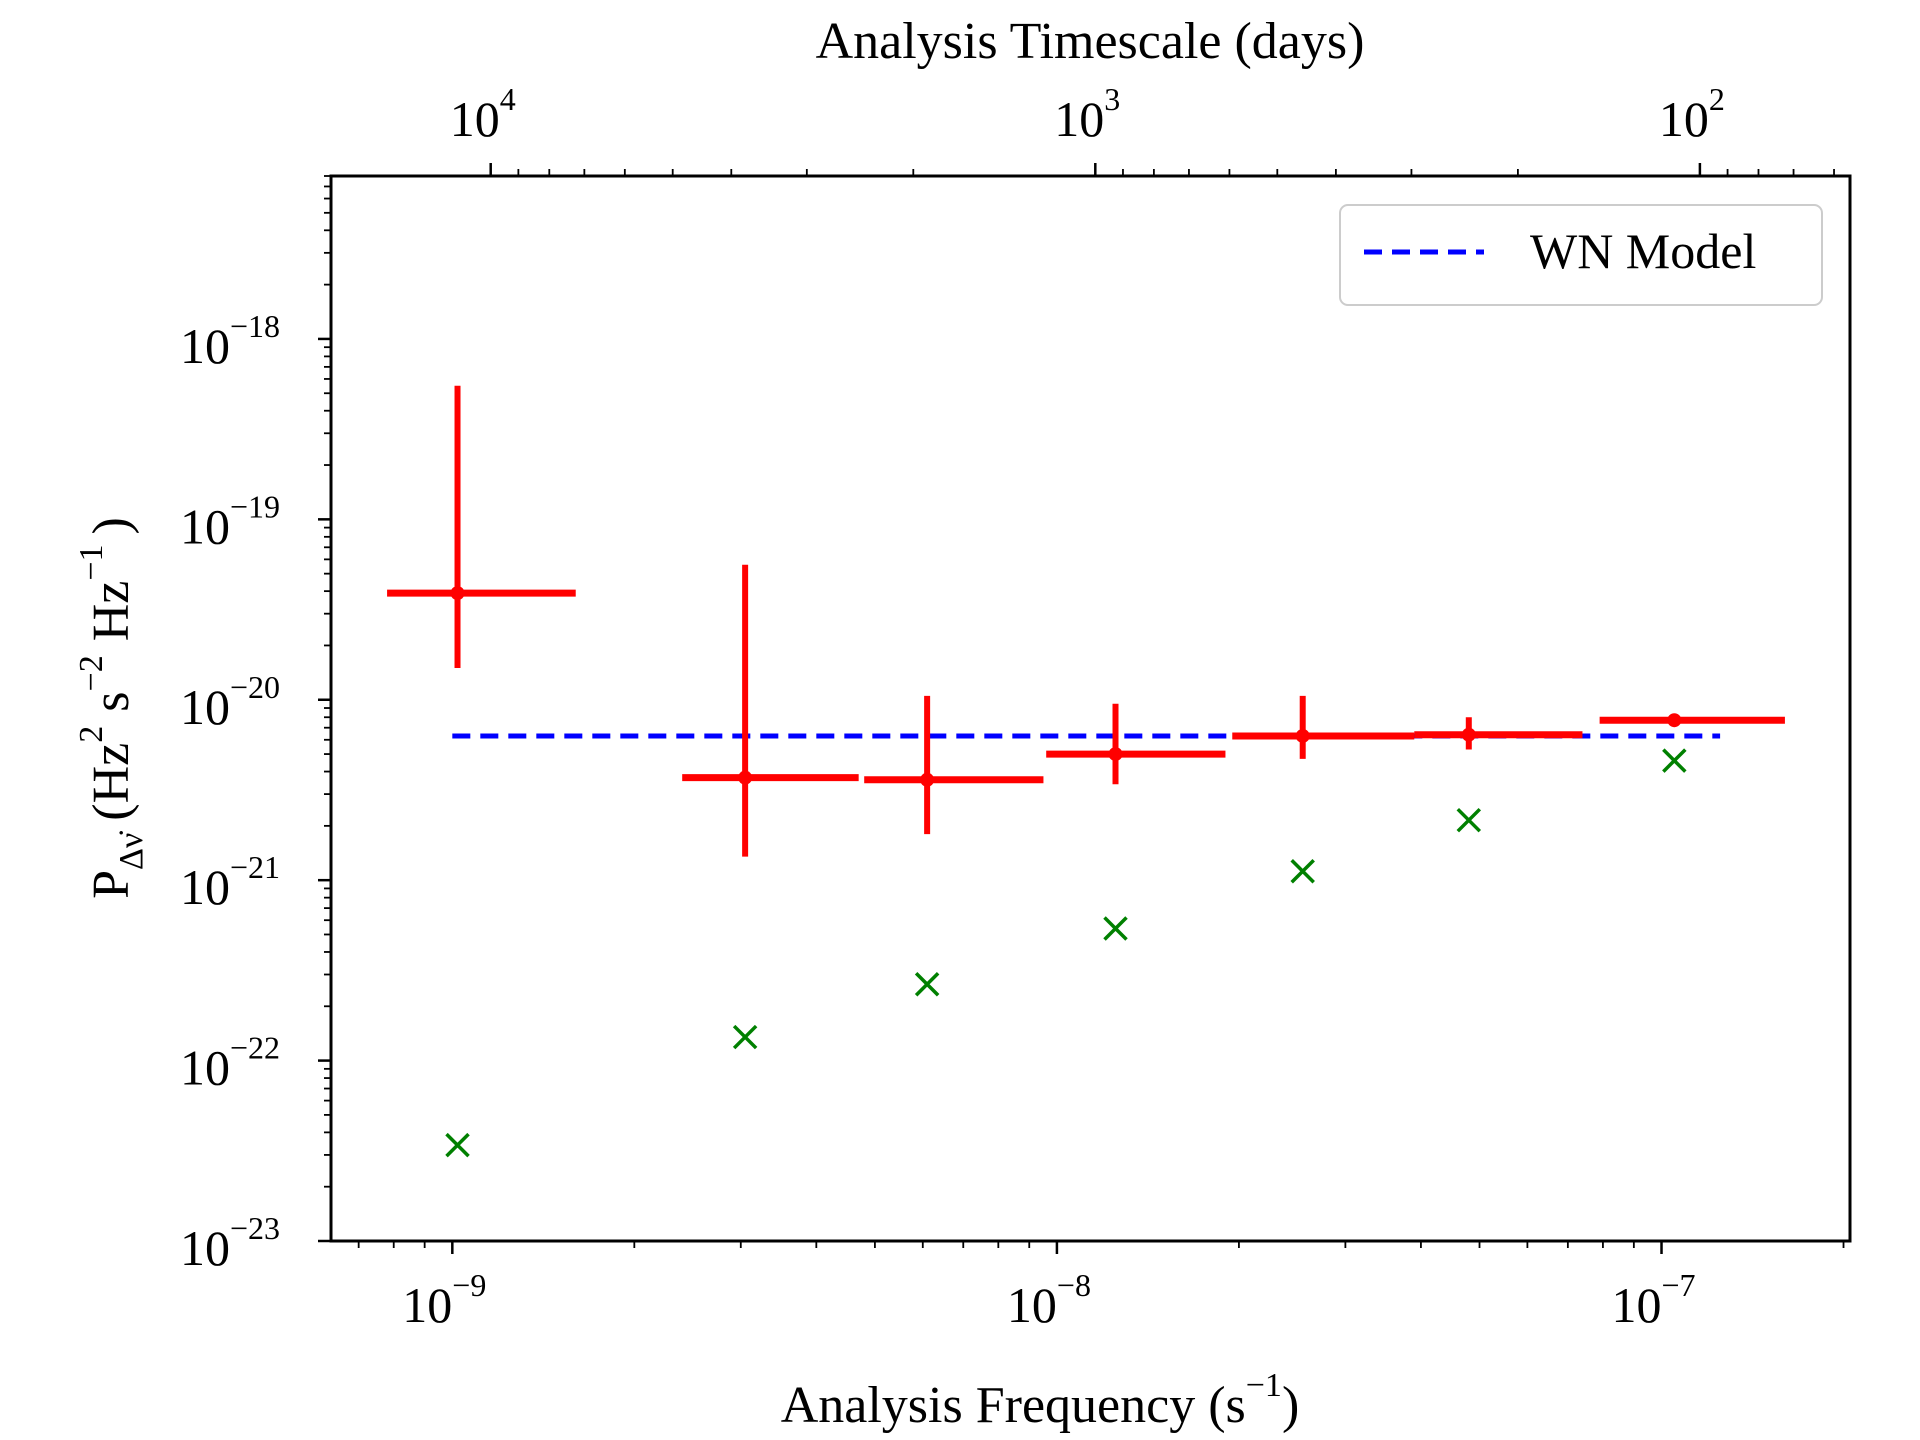 The image size is (1920, 1440). Describe the element at coordinates (1090, 41) in the screenshot. I see `top-axis-title: Analysis Timescale (days)` at that location.